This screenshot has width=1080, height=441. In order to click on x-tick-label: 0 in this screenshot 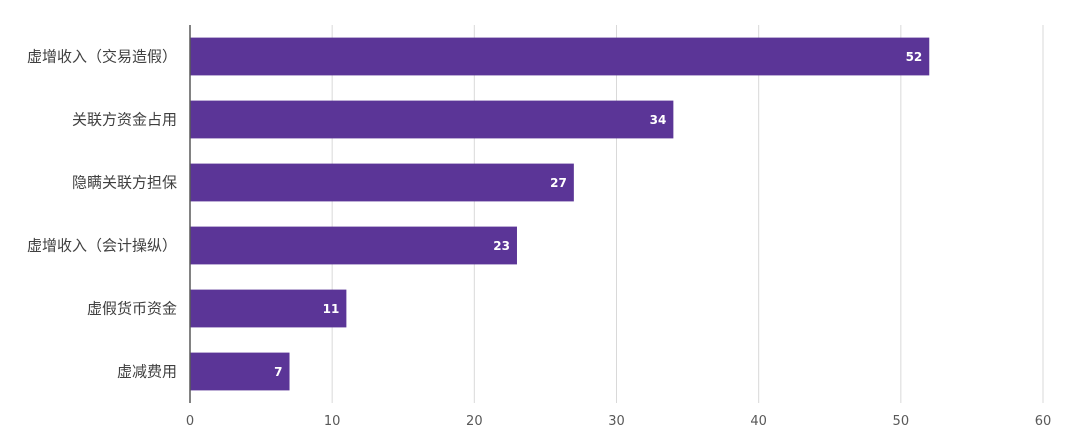, I will do `click(190, 421)`.